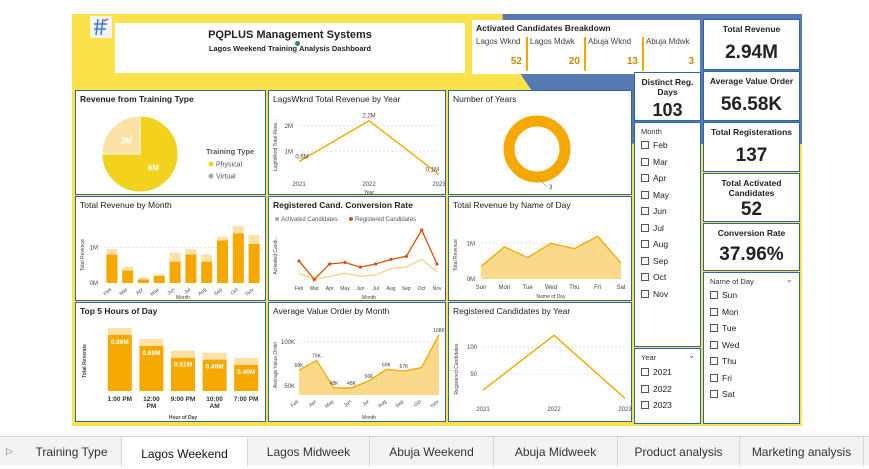  I want to click on x-tick: May, so click(345, 289).